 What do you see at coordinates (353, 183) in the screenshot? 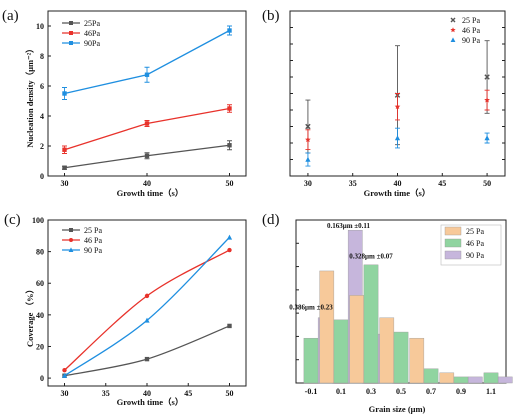
I see `panel-b-xtick-label: 35` at bounding box center [353, 183].